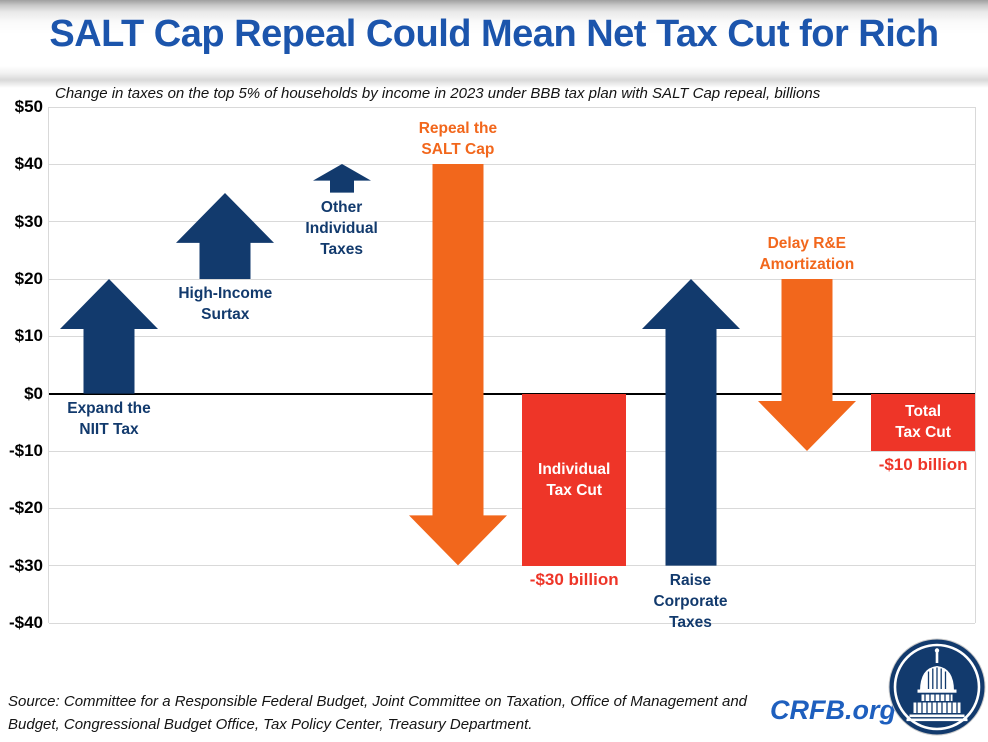 The width and height of the screenshot is (988, 742). What do you see at coordinates (28, 221) in the screenshot?
I see `y-tick-label: $30` at bounding box center [28, 221].